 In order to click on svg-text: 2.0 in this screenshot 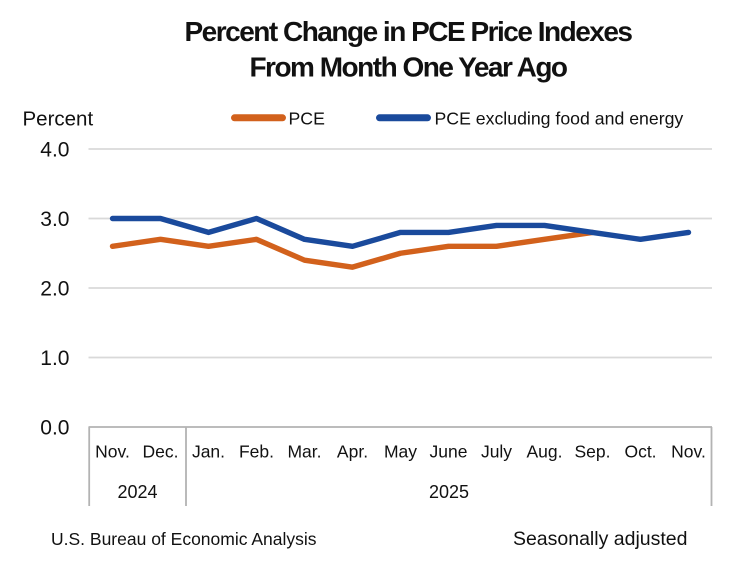, I will do `click(54, 289)`.